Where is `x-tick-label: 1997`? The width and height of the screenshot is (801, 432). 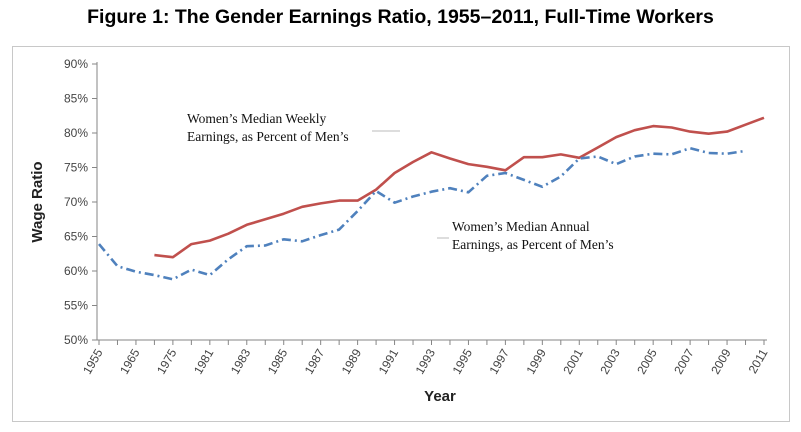
x-tick-label: 1997 is located at coordinates (500, 361).